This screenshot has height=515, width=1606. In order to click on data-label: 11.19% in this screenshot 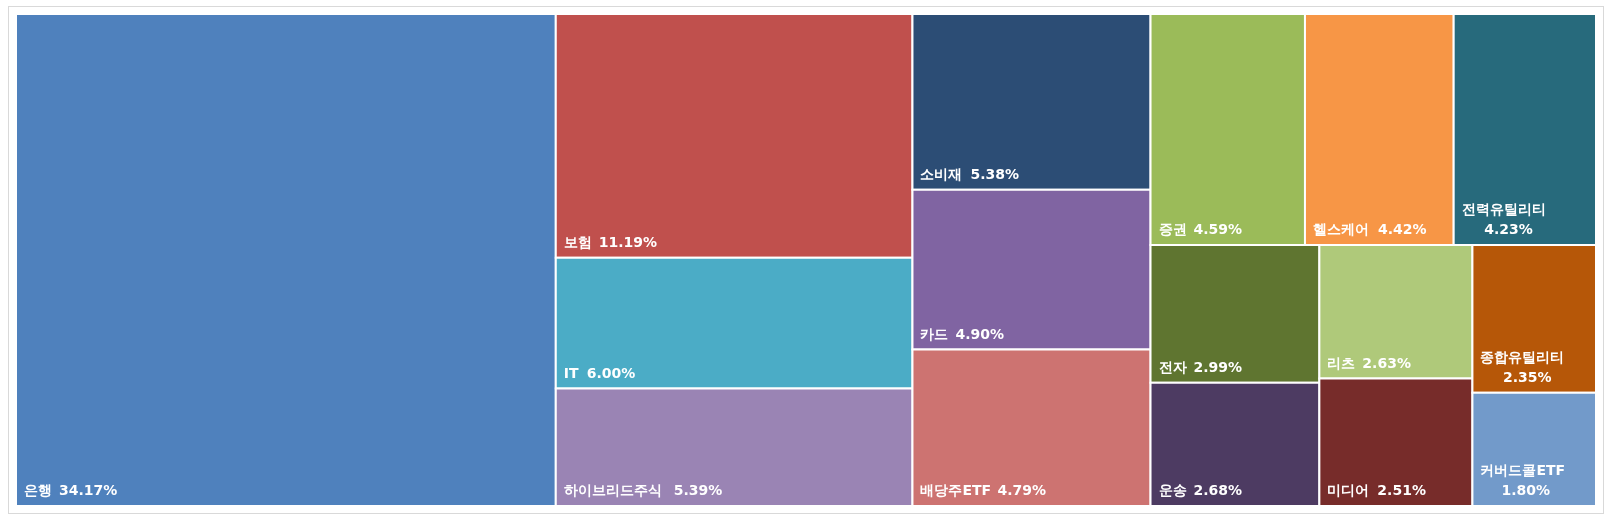, I will do `click(628, 241)`.